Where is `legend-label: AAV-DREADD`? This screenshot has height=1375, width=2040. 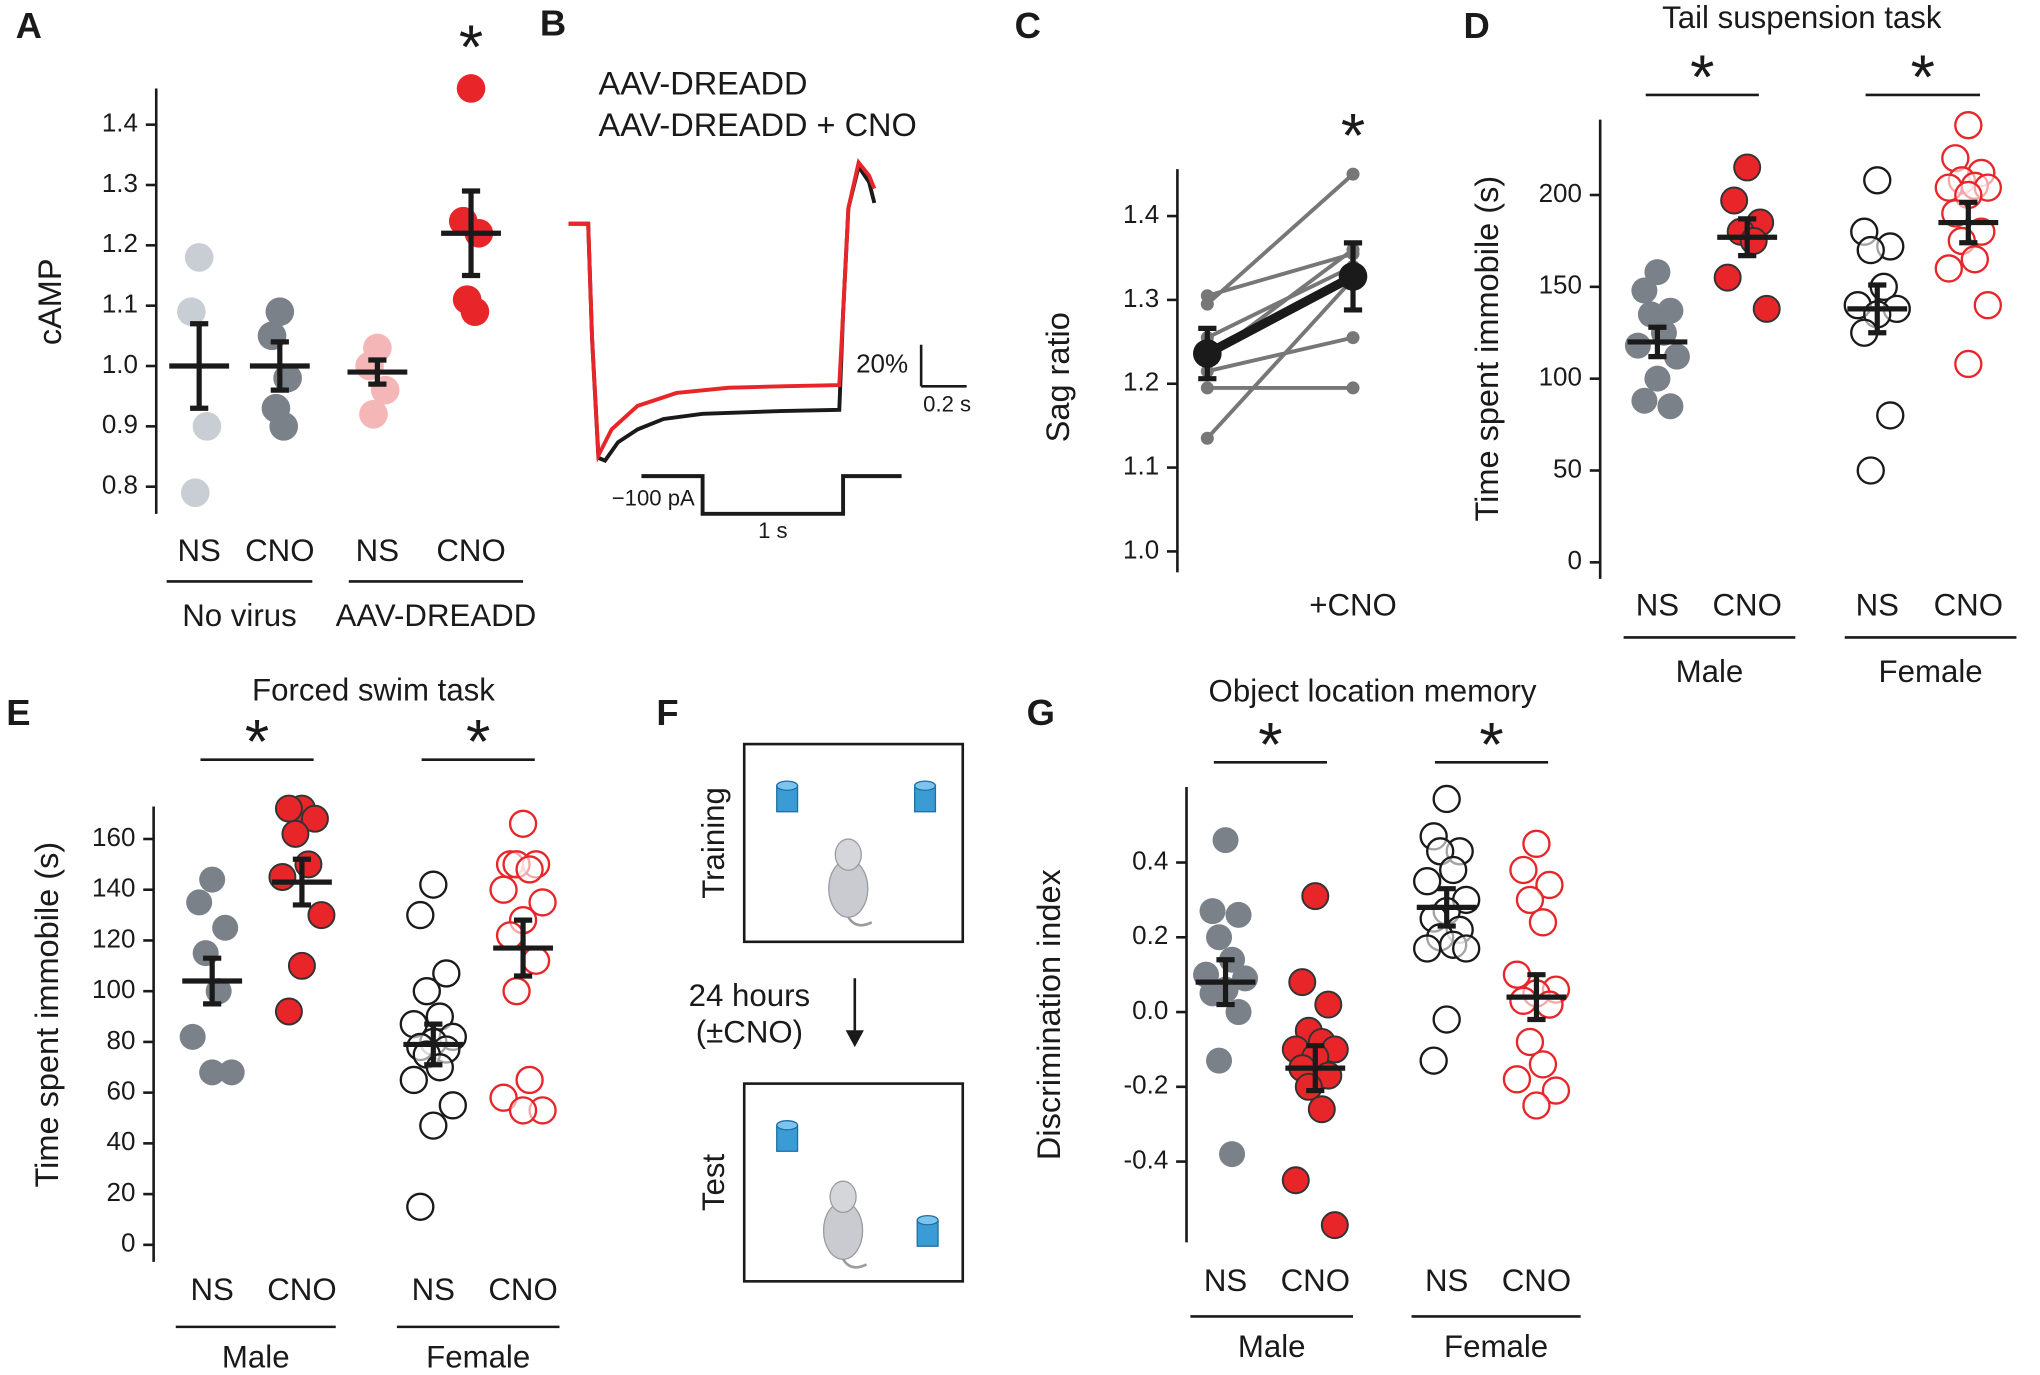
legend-label: AAV-DREADD is located at coordinates (703, 83).